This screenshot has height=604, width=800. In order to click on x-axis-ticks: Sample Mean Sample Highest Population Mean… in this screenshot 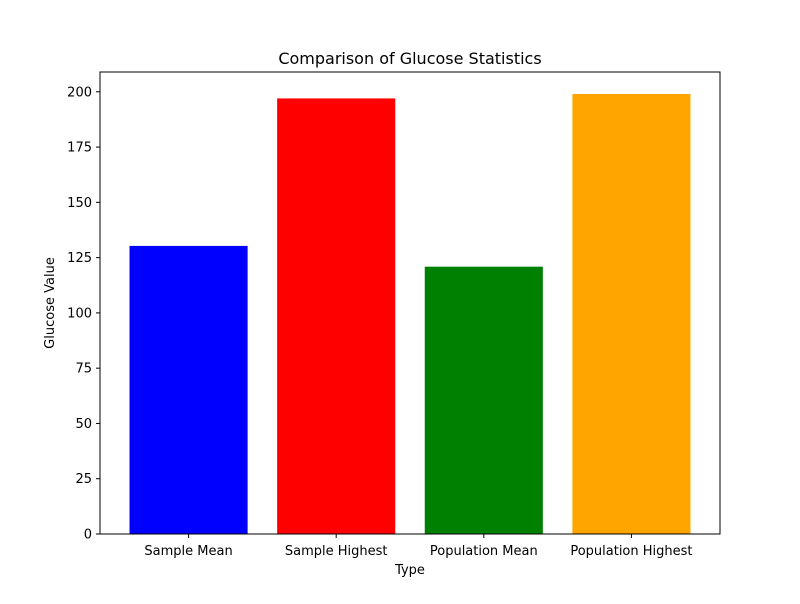, I will do `click(418, 546)`.